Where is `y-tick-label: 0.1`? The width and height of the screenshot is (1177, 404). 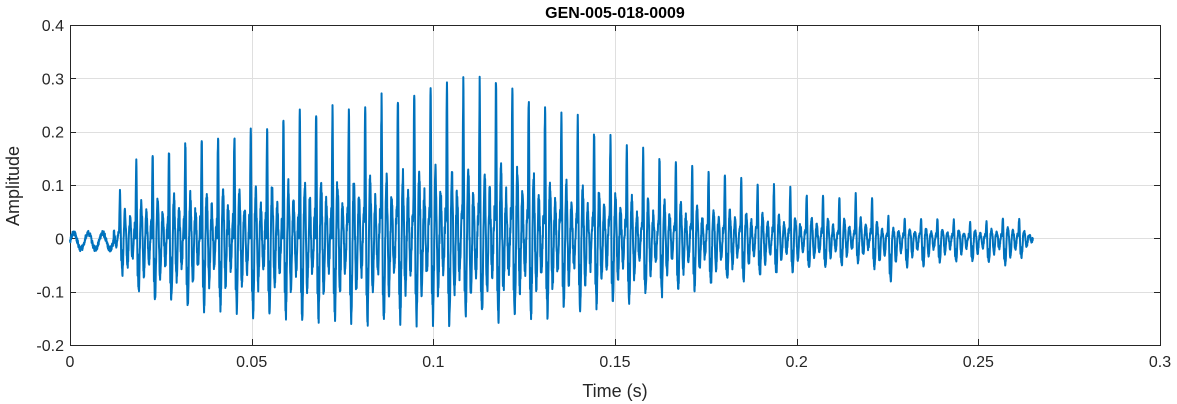 y-tick-label: 0.1 is located at coordinates (53, 186).